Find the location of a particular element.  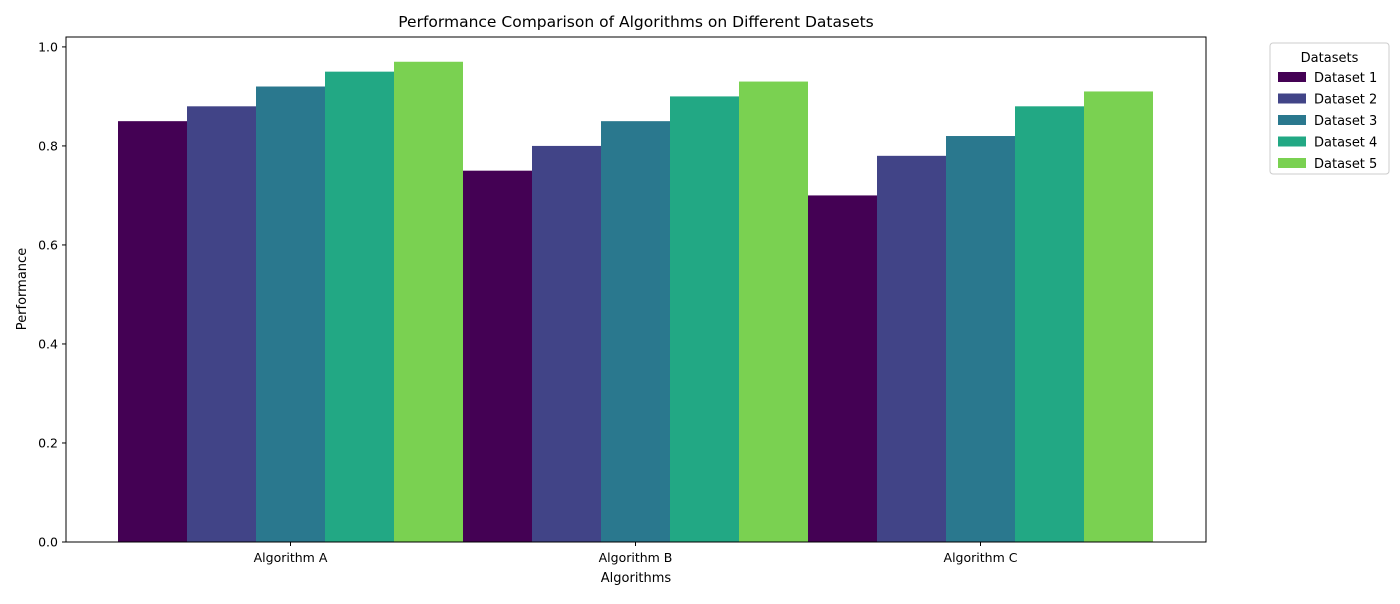

y-axis-label: Performance is located at coordinates (22, 289).